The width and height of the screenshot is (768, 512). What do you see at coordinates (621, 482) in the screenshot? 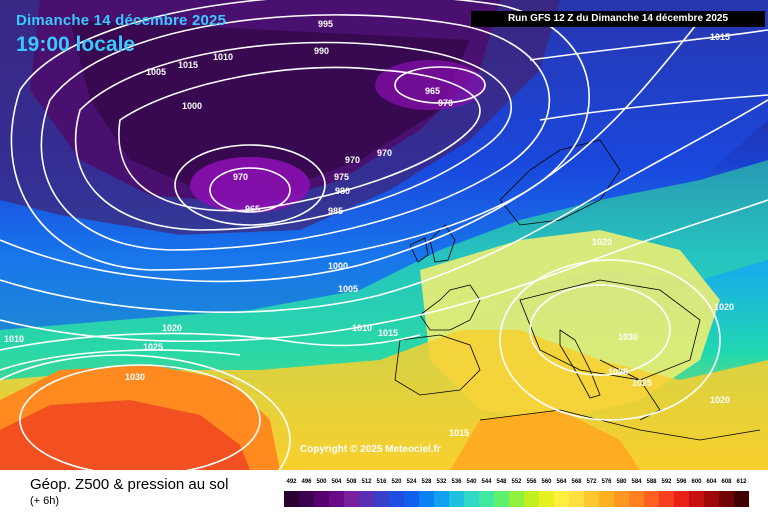
I see `legend-tick-label: 580` at bounding box center [621, 482].